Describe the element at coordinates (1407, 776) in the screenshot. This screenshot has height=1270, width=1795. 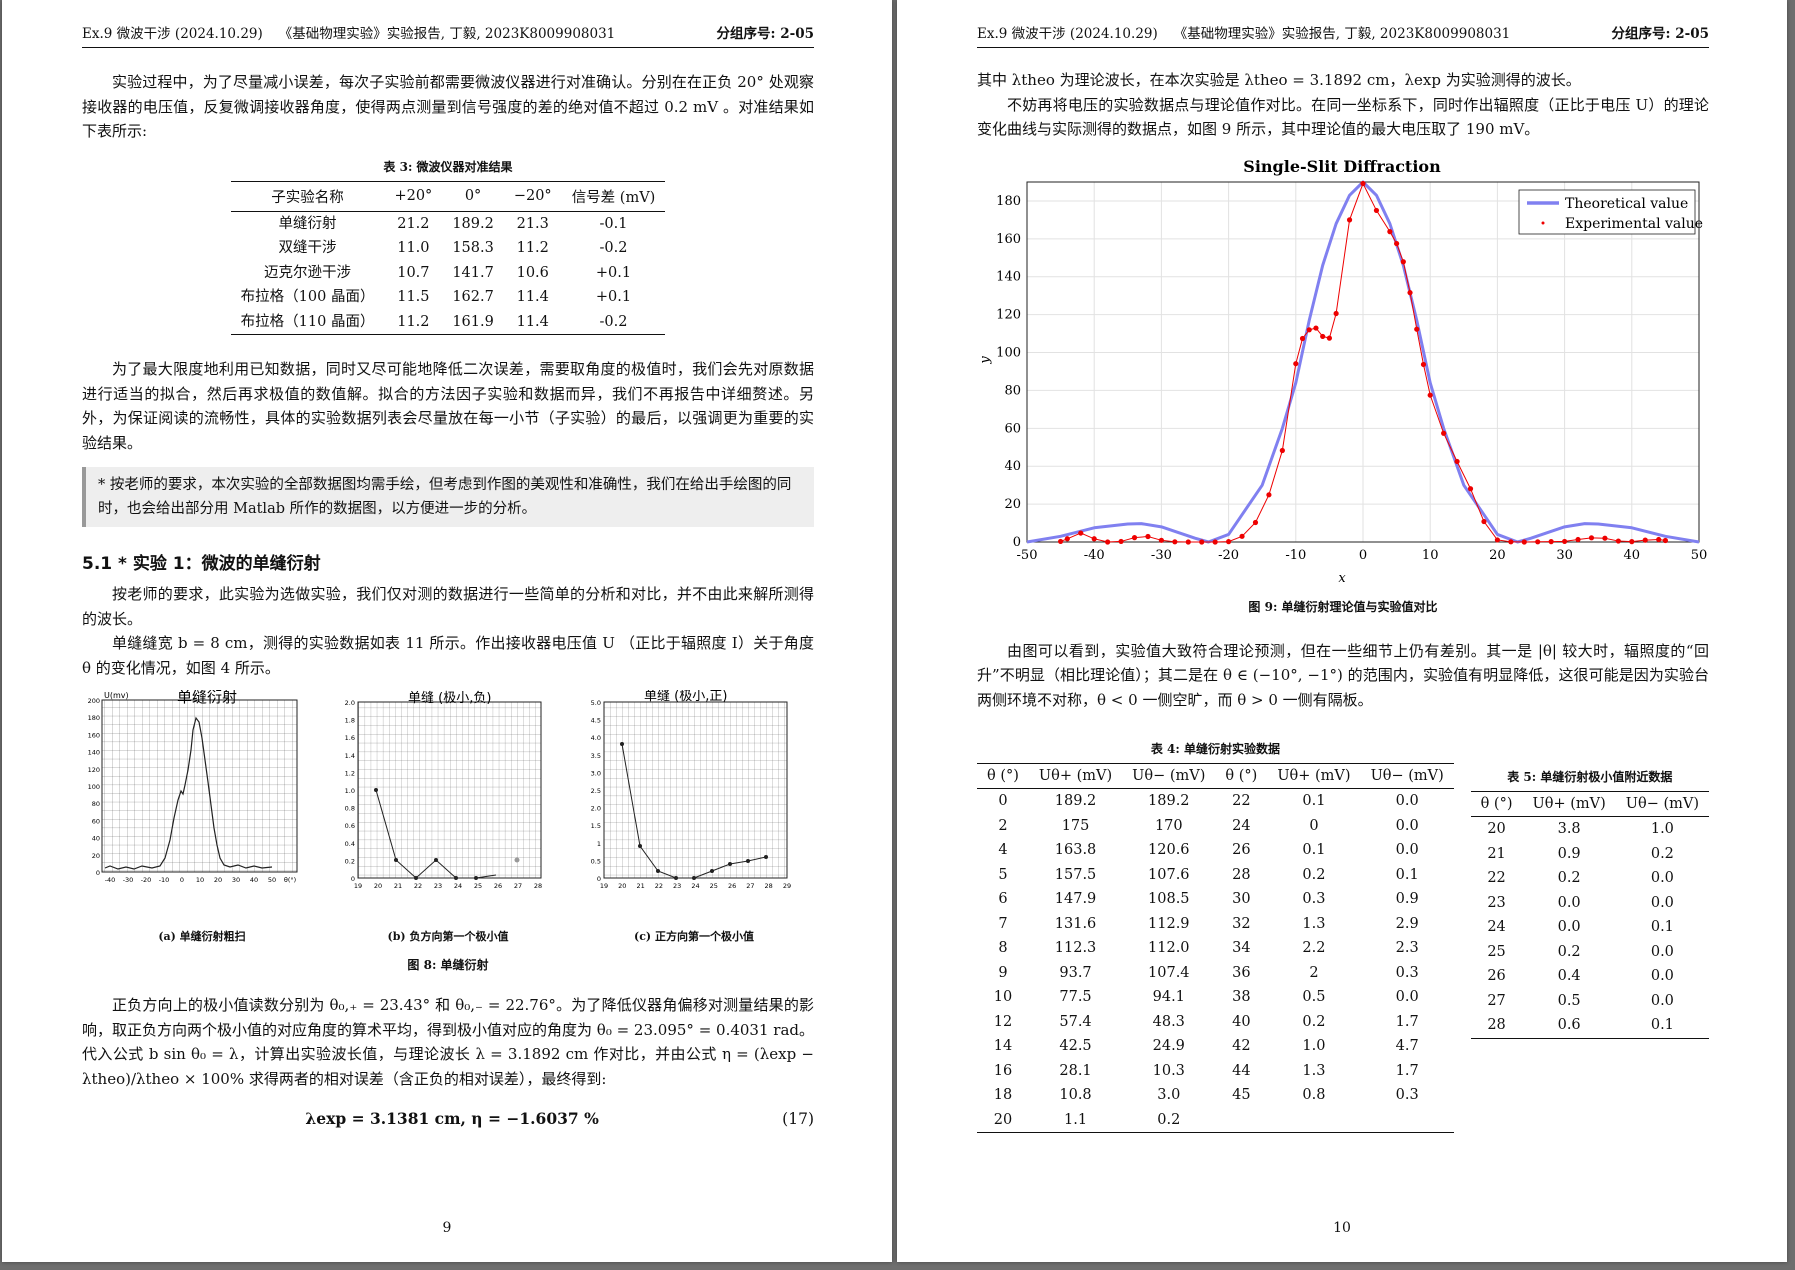
I see `table4-header: Uθ− (mV)` at that location.